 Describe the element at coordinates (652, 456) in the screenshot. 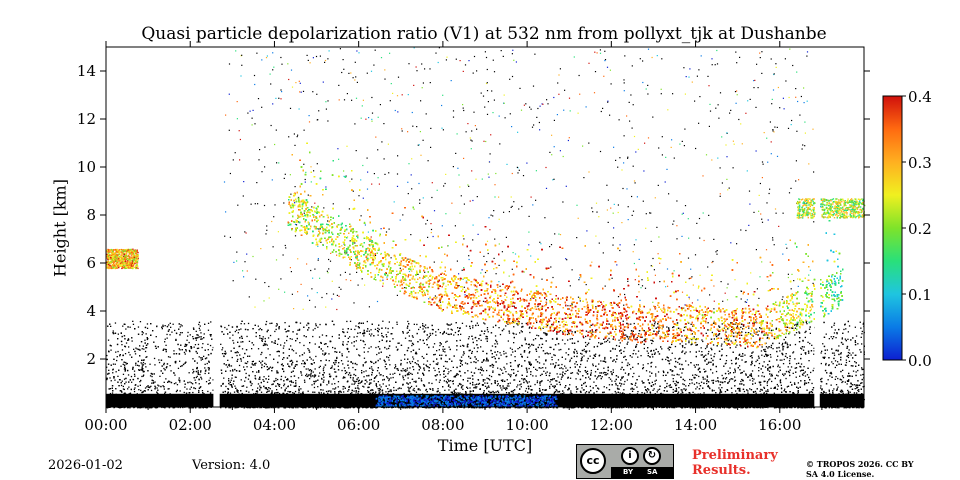

I see `share-alike-icon: ↻` at that location.